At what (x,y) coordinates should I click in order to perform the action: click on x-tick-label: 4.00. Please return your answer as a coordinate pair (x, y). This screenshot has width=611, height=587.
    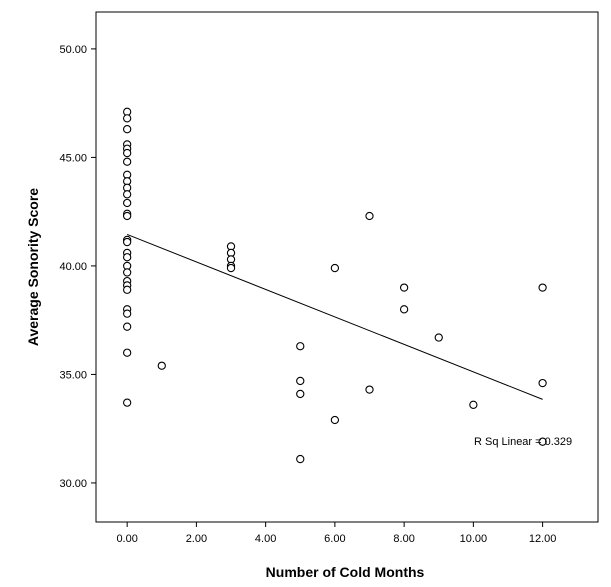
    Looking at the image, I should click on (265, 539).